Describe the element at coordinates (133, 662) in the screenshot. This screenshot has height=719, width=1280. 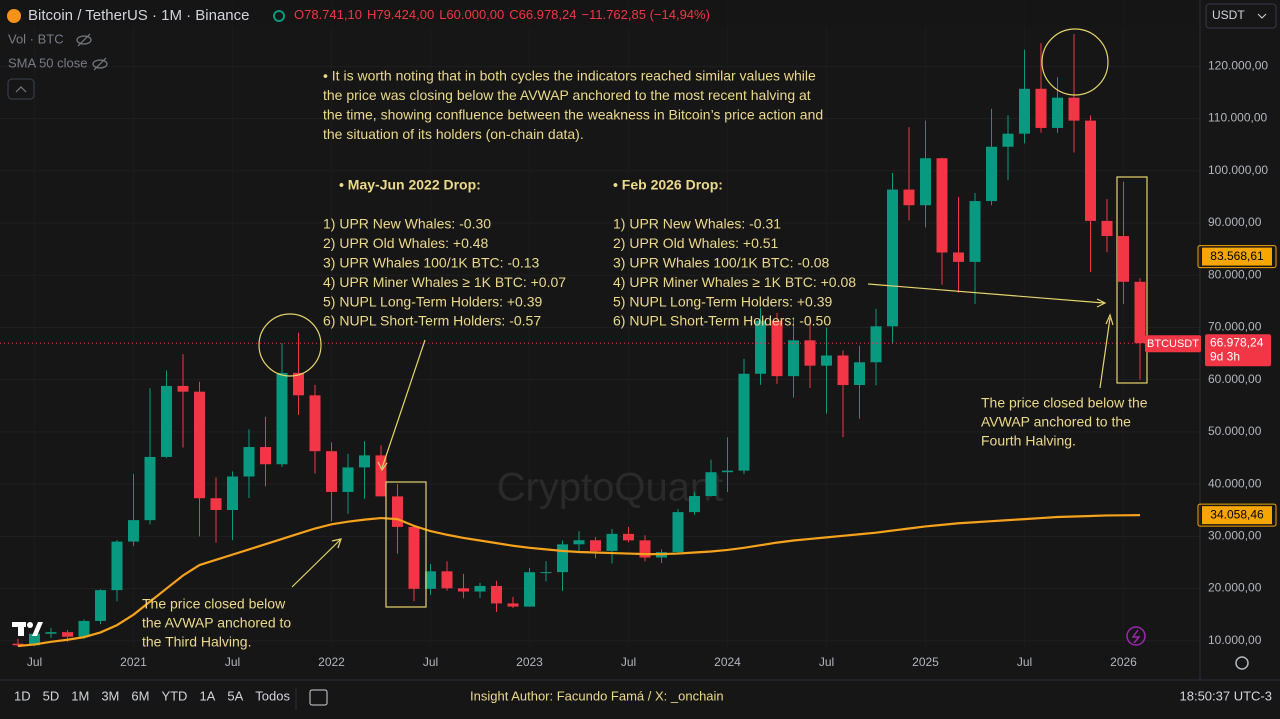
I see `x-tick-label: 2021` at that location.